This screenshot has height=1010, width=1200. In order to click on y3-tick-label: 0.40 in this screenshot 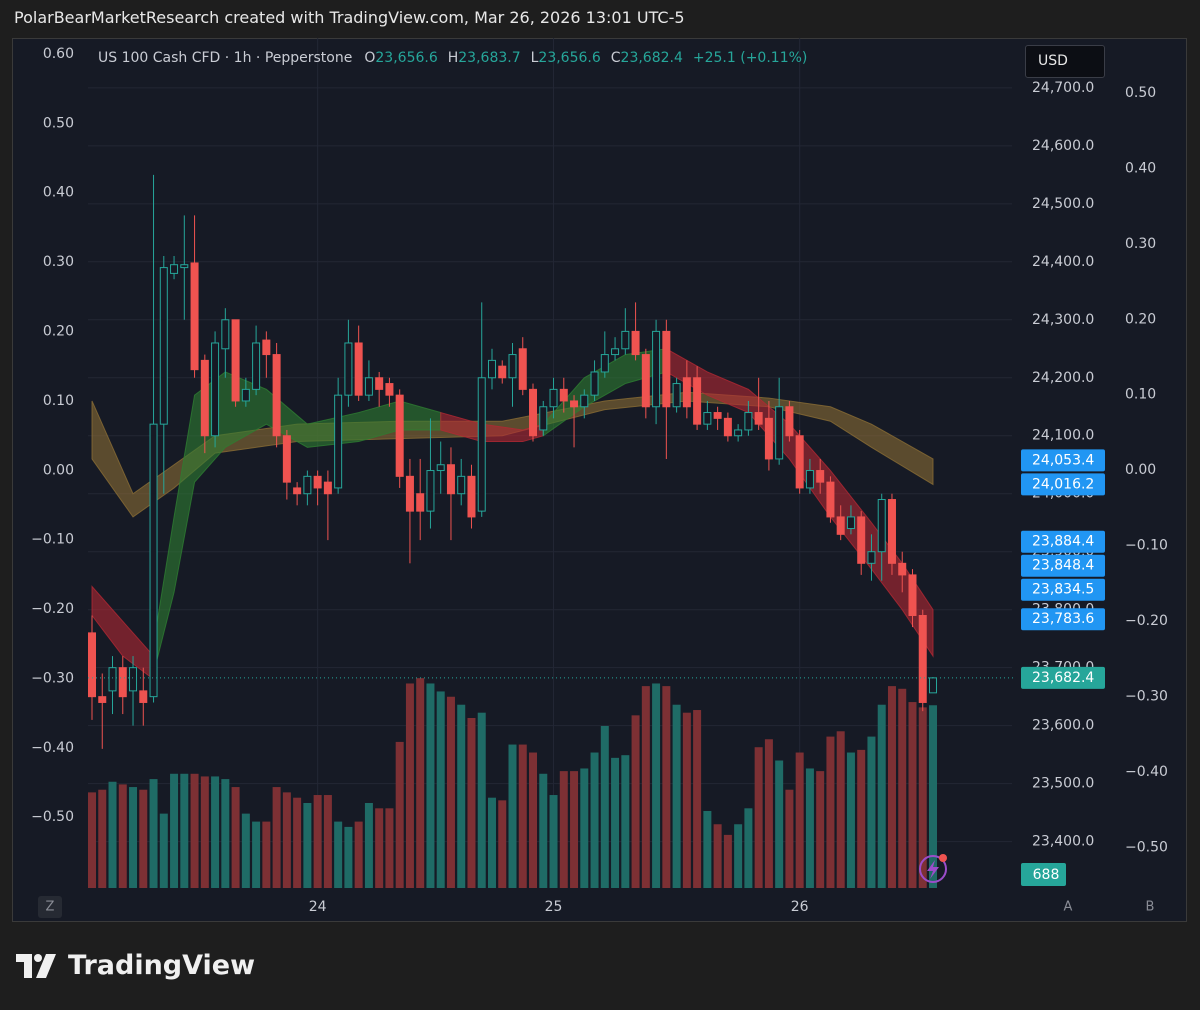, I will do `click(1140, 168)`.